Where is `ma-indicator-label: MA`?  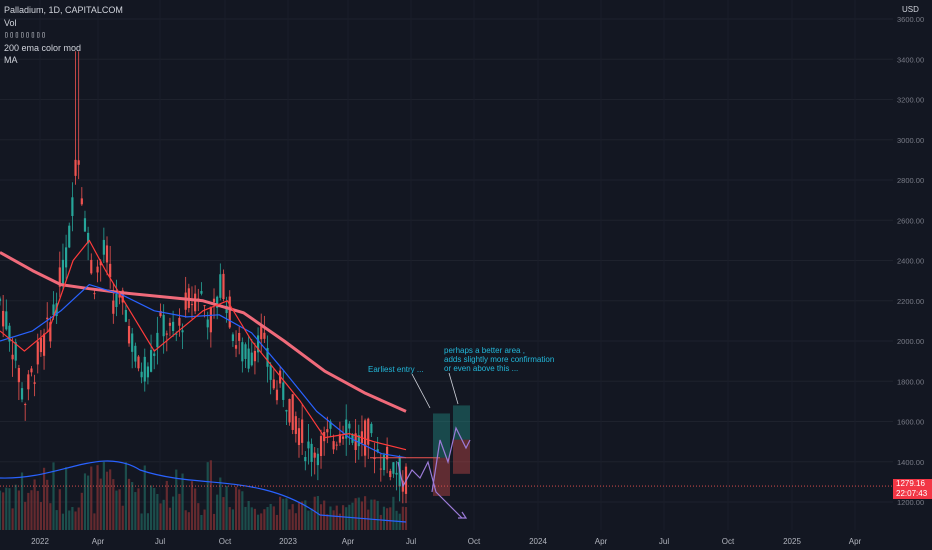
ma-indicator-label: MA is located at coordinates (11, 60).